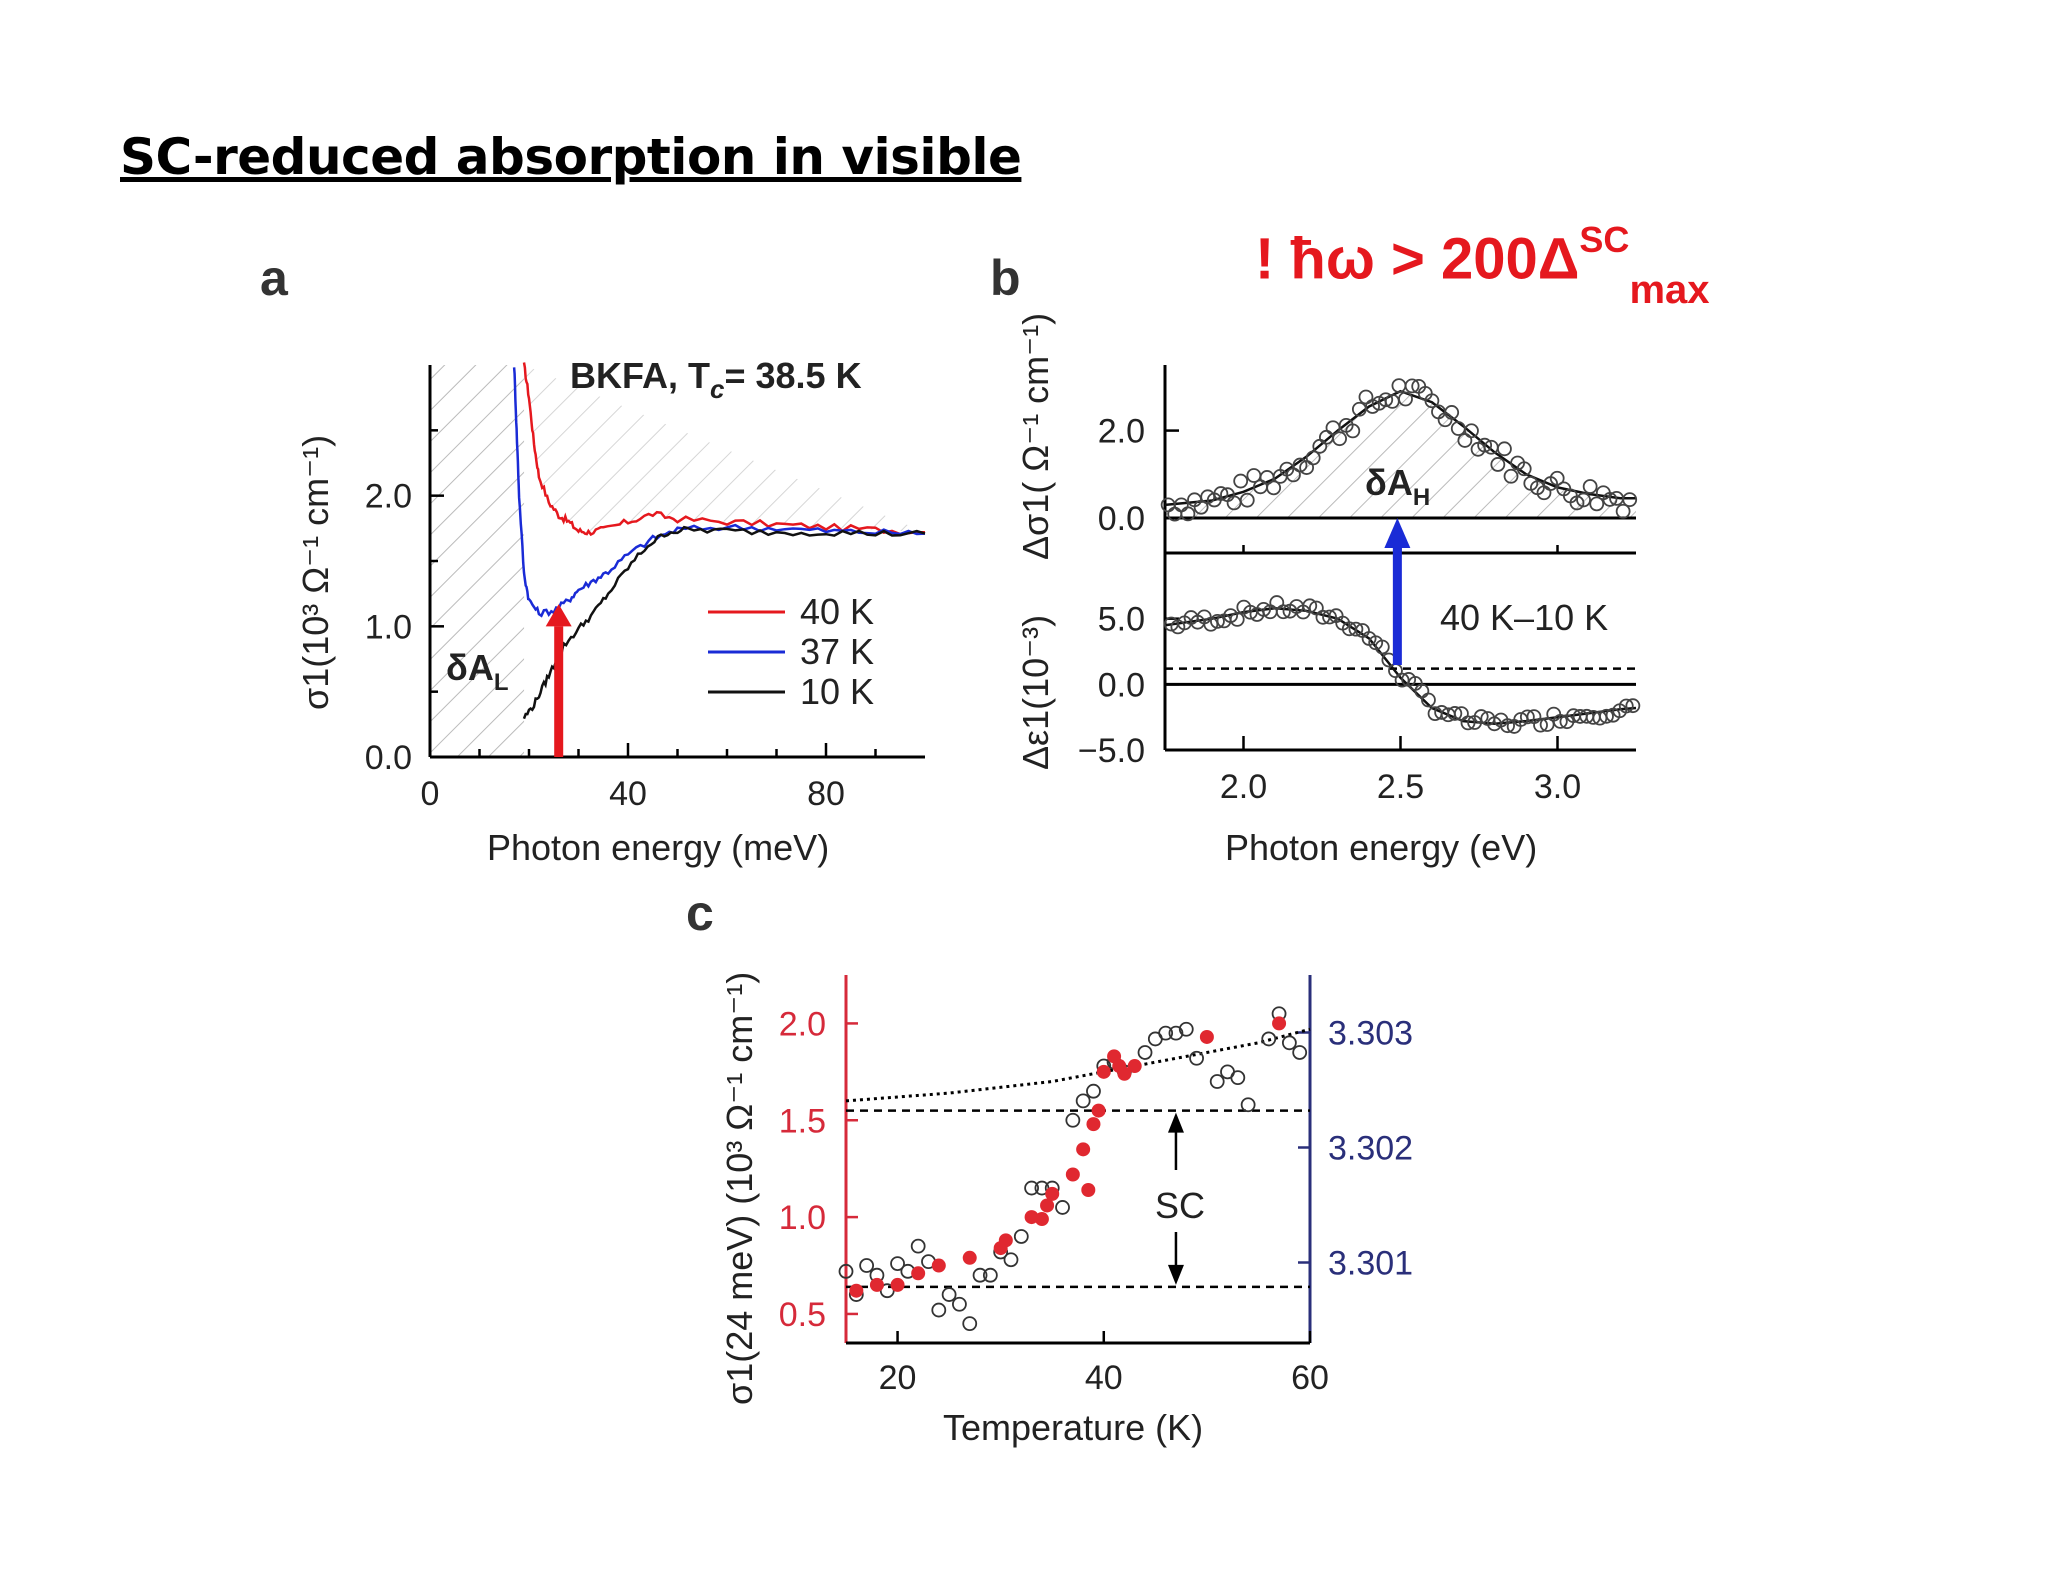  I want to click on panel-a-ylabel: σ1(10³ Ω⁻¹ cm⁻¹), so click(315, 572).